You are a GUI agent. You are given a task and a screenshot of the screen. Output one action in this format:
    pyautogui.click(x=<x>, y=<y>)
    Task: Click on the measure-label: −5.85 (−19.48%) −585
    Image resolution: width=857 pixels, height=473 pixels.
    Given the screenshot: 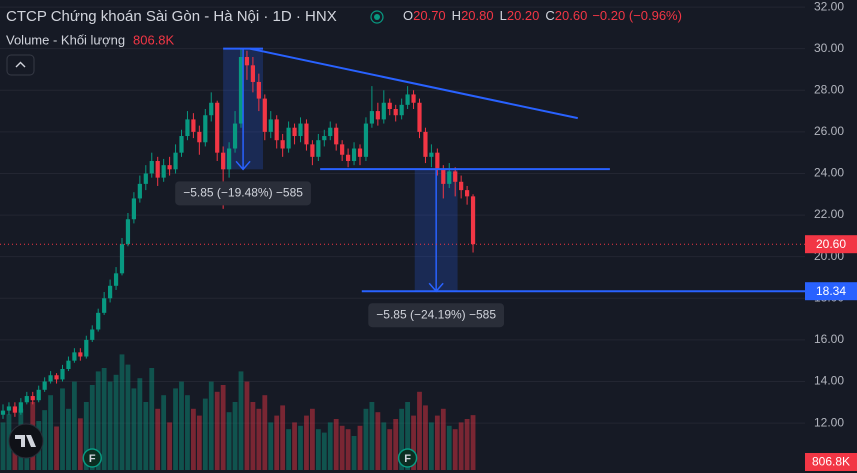 What is the action you would take?
    pyautogui.click(x=243, y=192)
    